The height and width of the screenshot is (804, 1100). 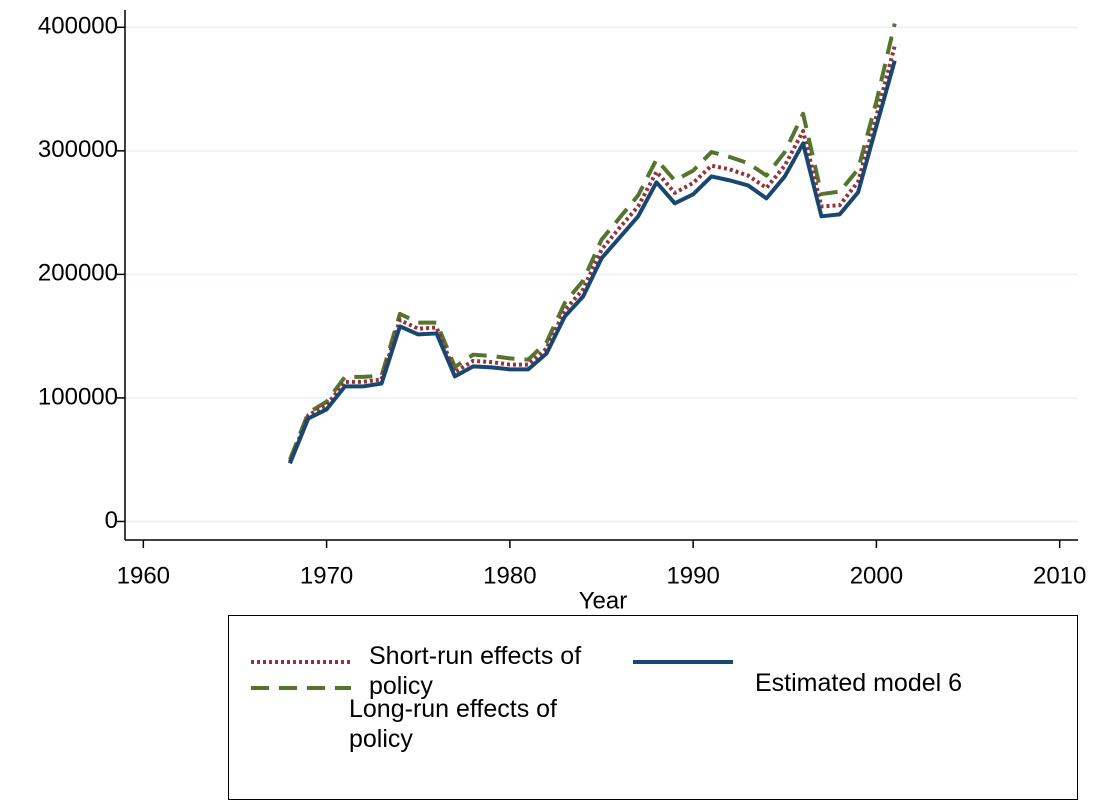 I want to click on x-tick-label: 1980, so click(x=509, y=575).